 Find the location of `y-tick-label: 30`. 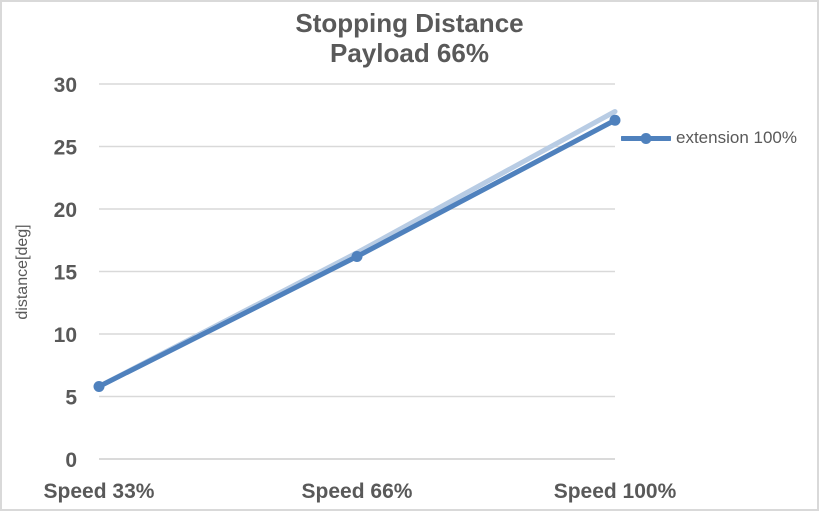

y-tick-label: 30 is located at coordinates (65, 85).